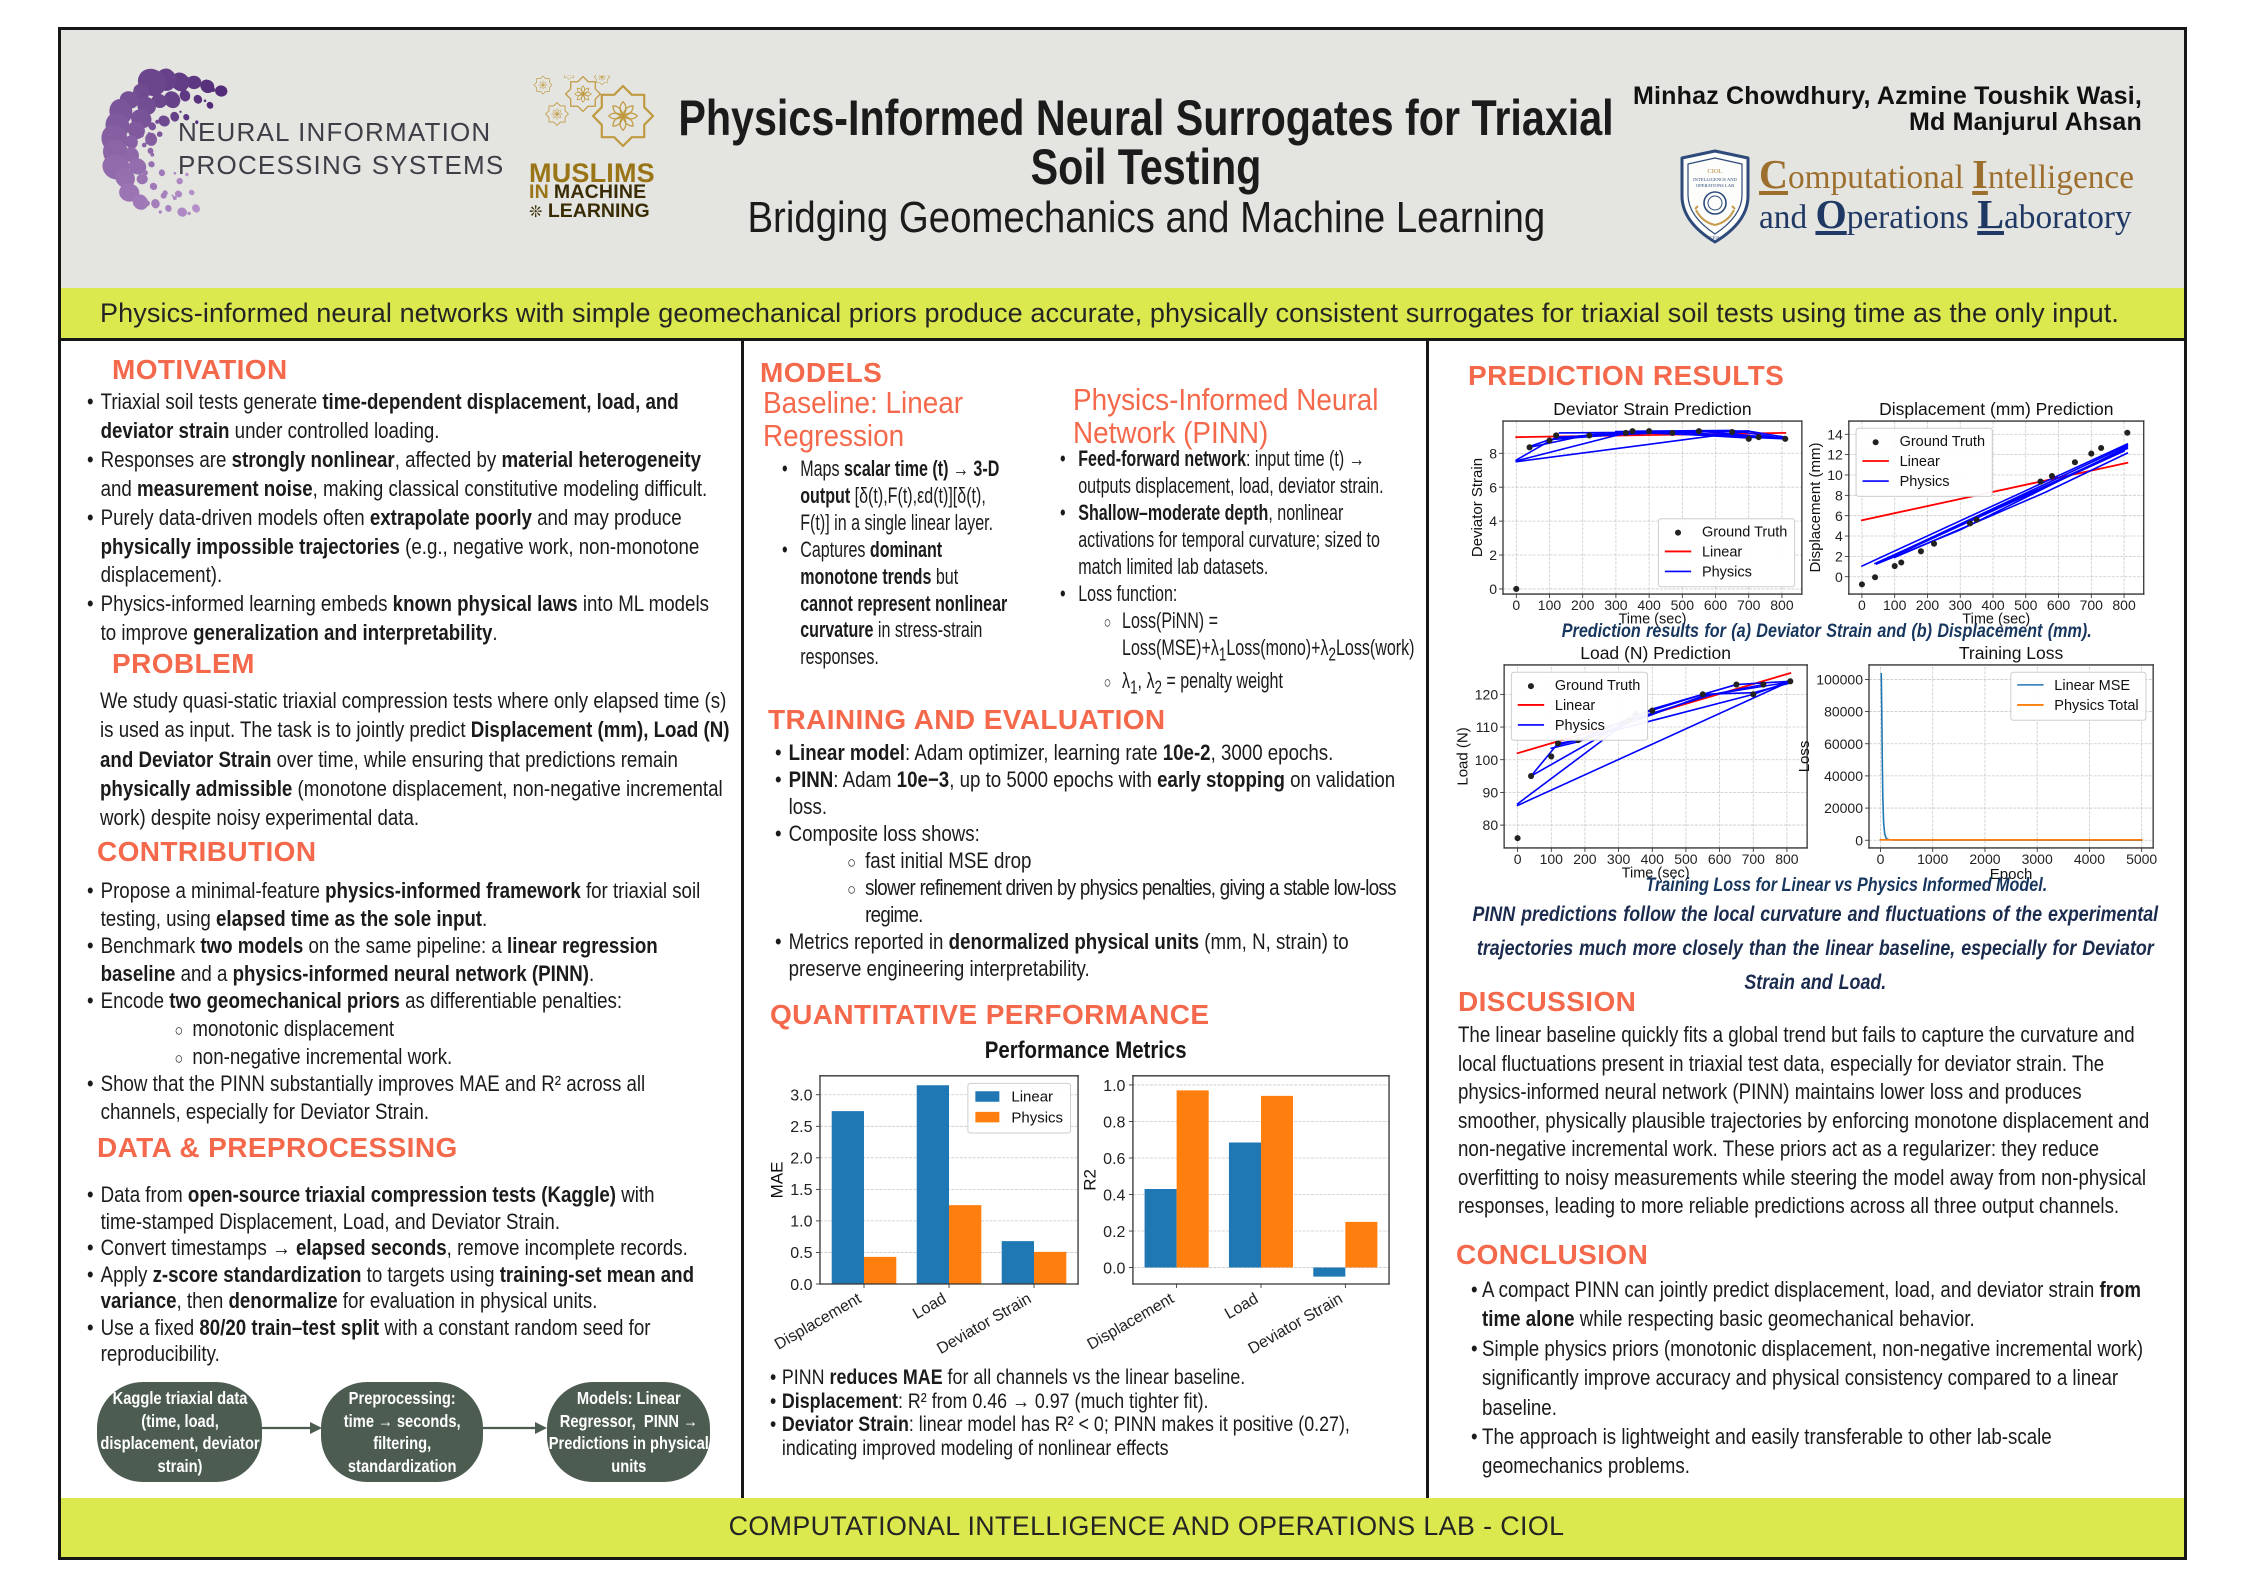 This screenshot has width=2244, height=1587. What do you see at coordinates (2011, 873) in the screenshot?
I see `svg-text: Epoch` at bounding box center [2011, 873].